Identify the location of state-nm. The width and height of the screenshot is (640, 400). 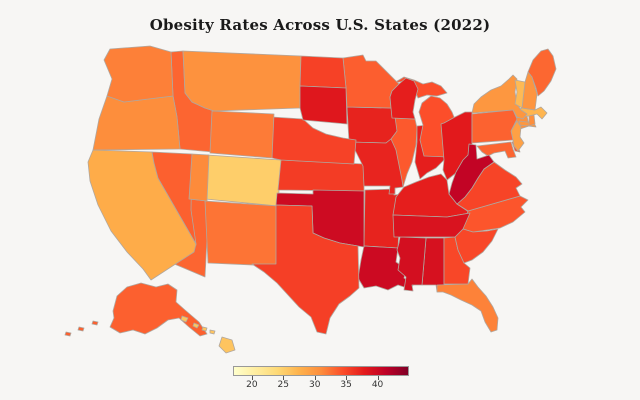
(241, 233).